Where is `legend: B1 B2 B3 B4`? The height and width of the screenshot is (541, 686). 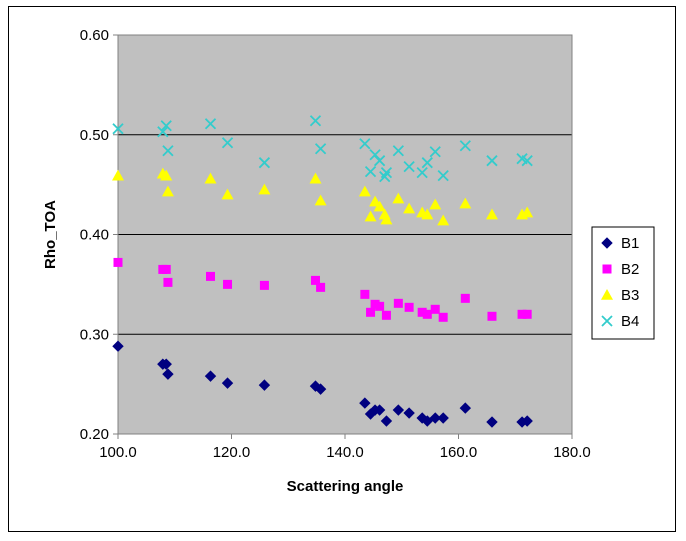
legend: B1 B2 B3 B4 is located at coordinates (623, 283).